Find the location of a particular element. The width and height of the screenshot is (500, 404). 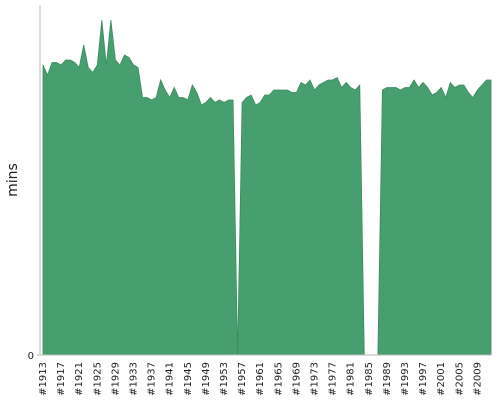

x-tick-label: #1993 is located at coordinates (405, 379).